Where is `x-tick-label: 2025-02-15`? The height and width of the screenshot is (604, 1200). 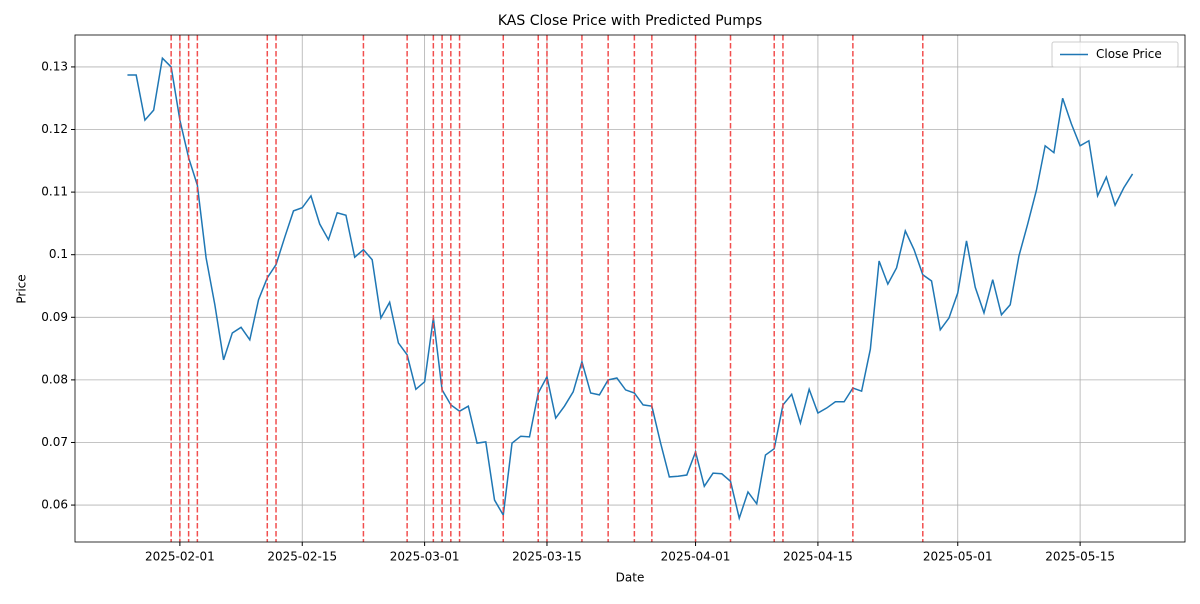 x-tick-label: 2025-02-15 is located at coordinates (302, 557).